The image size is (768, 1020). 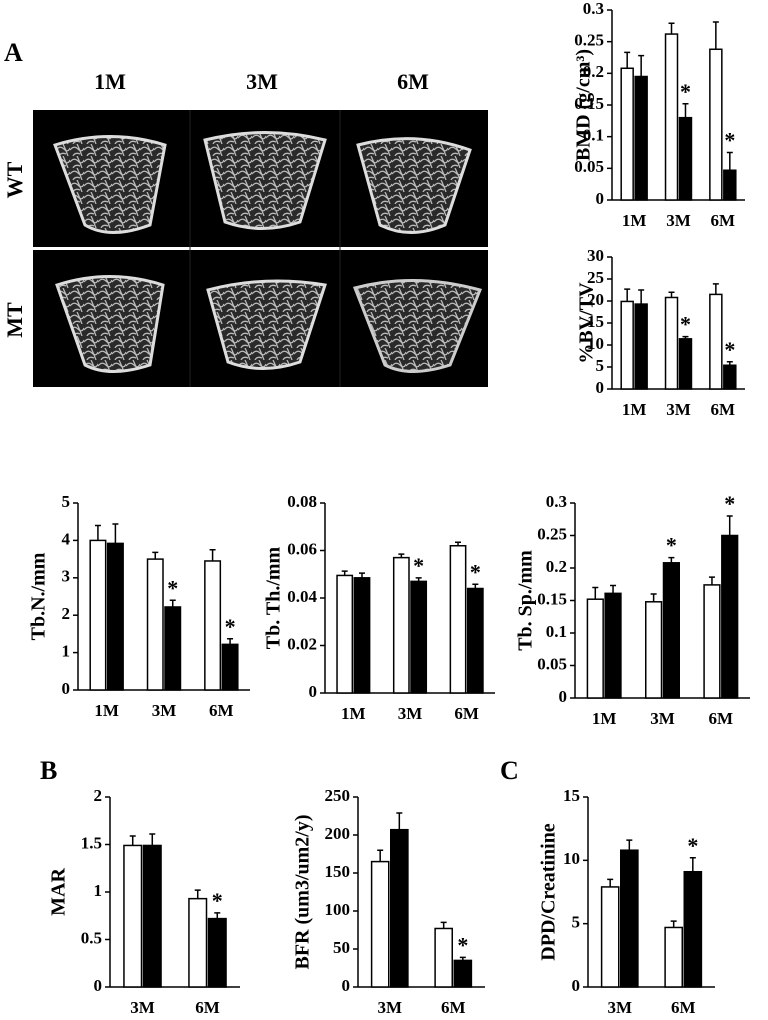 What do you see at coordinates (338, 909) in the screenshot?
I see `y-tick-label: 100` at bounding box center [338, 909].